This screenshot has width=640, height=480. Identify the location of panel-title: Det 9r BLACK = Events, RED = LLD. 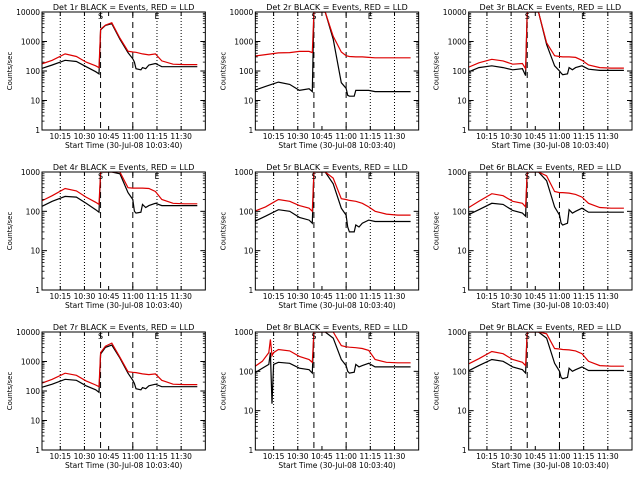
(551, 327).